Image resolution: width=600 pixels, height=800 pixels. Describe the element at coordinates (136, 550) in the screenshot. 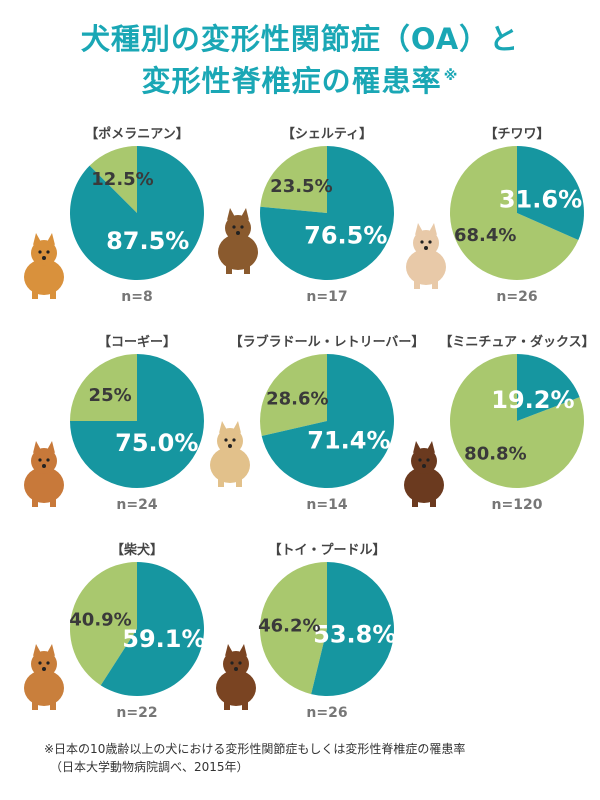

I see `breed-label: 【柴犬】` at that location.